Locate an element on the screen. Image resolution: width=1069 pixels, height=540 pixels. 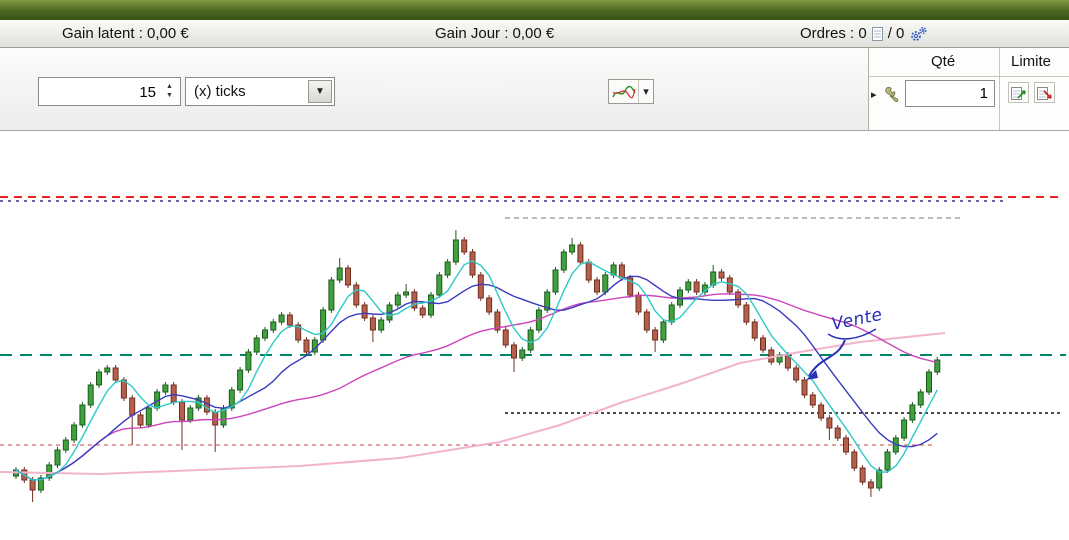
interval-spinner: ▲ ▼ is located at coordinates (109, 92).